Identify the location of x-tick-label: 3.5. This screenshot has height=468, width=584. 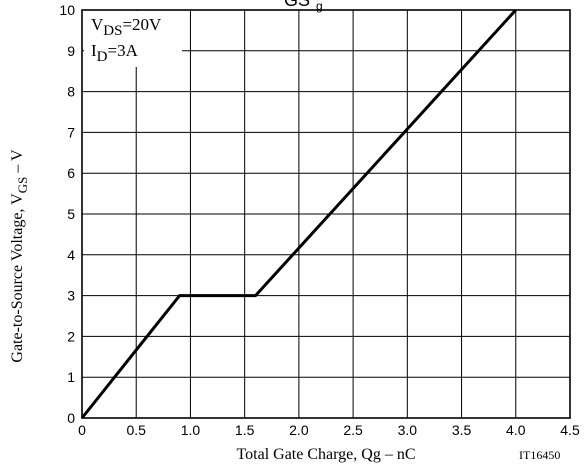
(462, 430).